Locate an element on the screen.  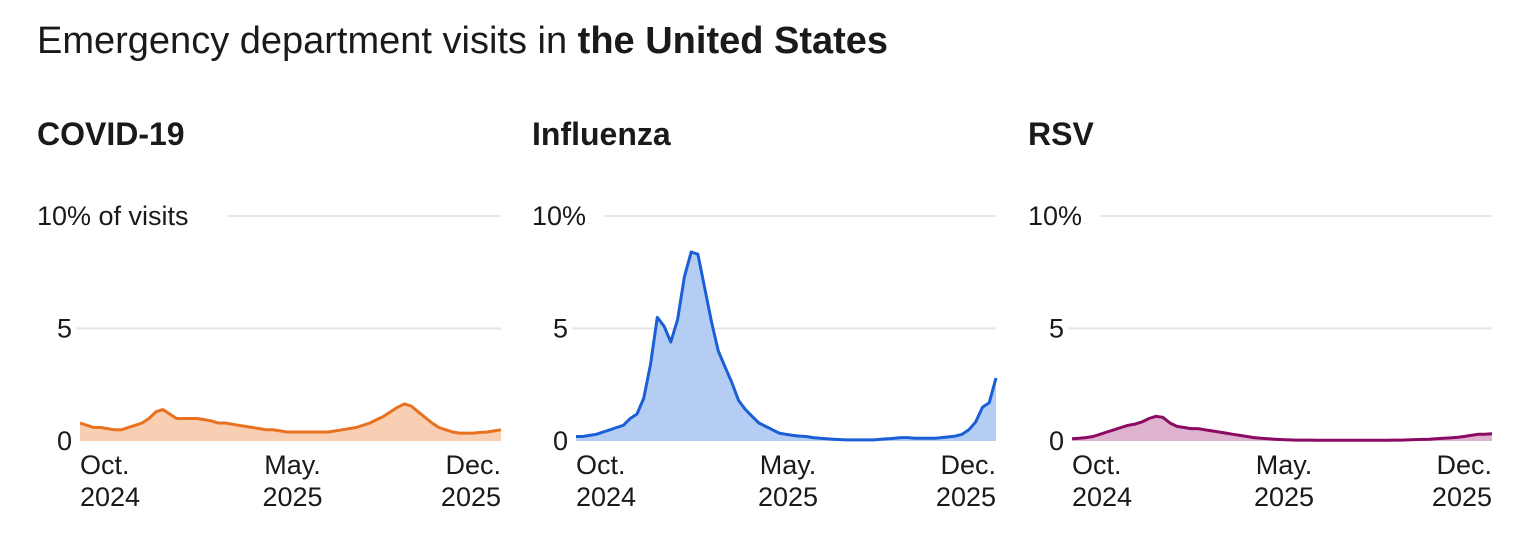
influenza-x-tick-month: Oct. is located at coordinates (601, 465).